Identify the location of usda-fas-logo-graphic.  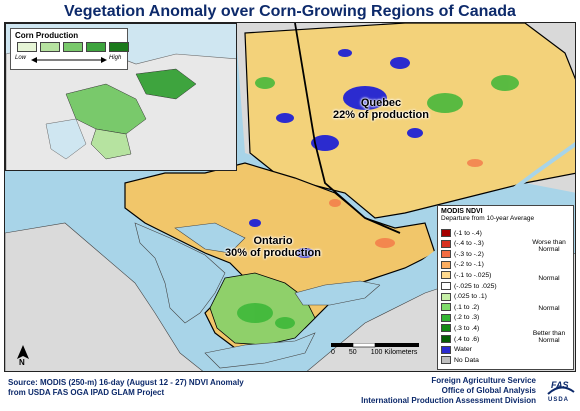
(561, 391).